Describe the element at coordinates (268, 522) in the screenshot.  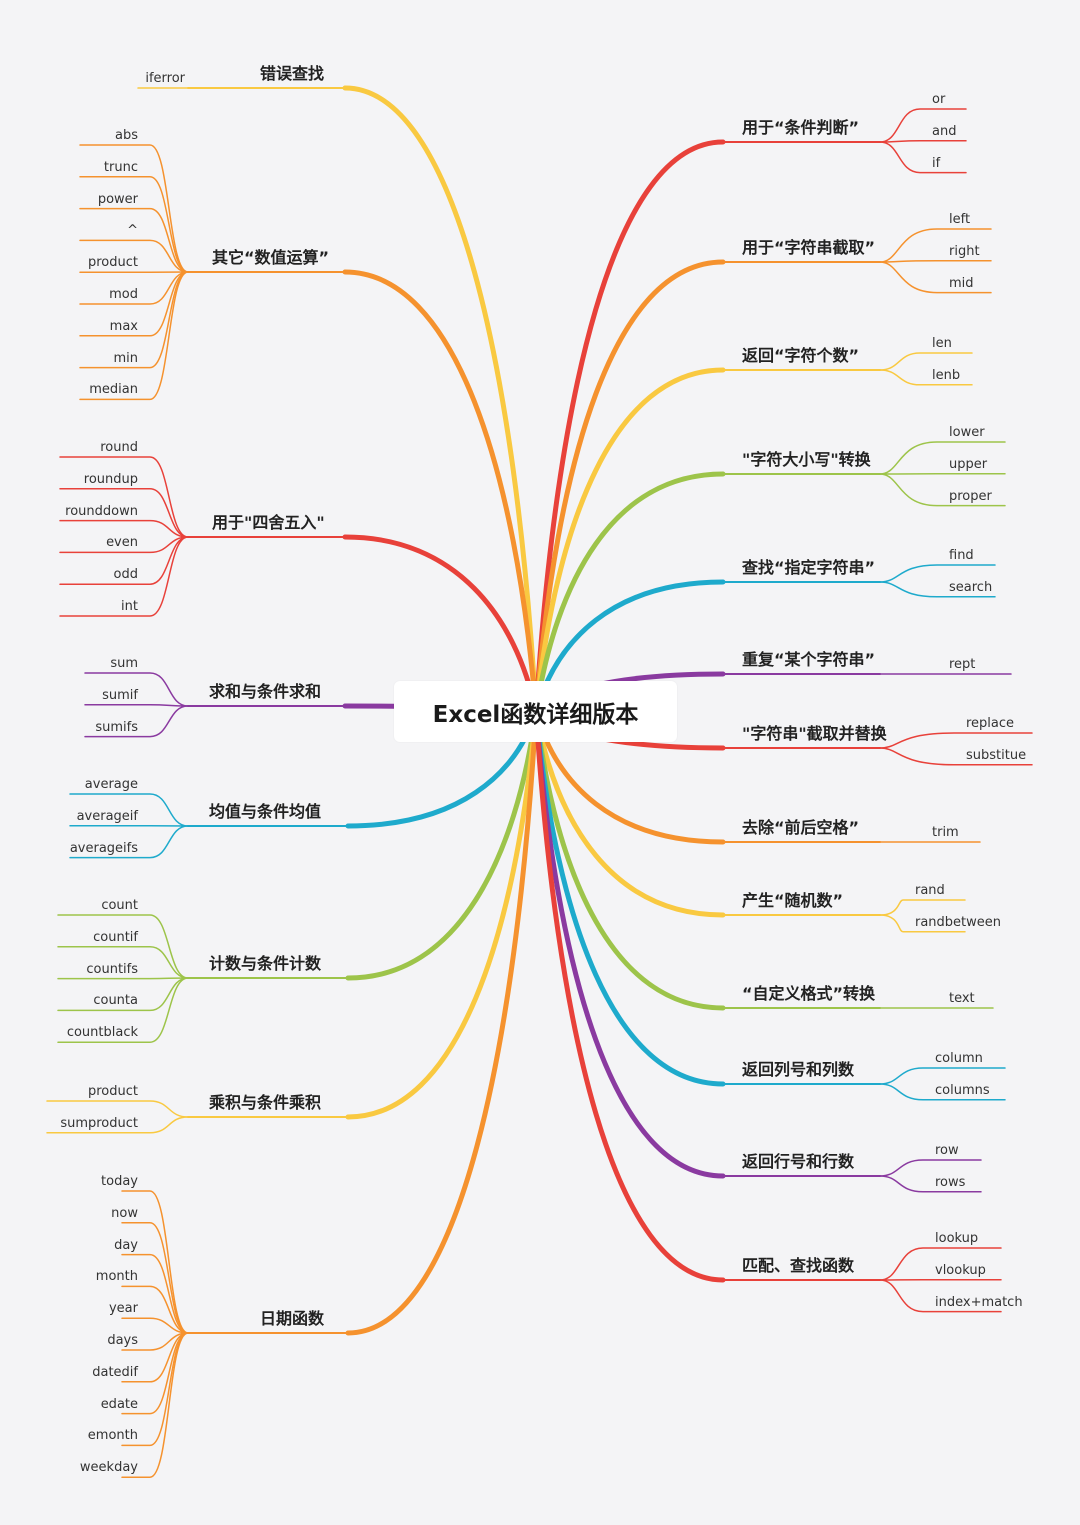
I see `branch-label-left-3: 用于"四舍五入"` at that location.